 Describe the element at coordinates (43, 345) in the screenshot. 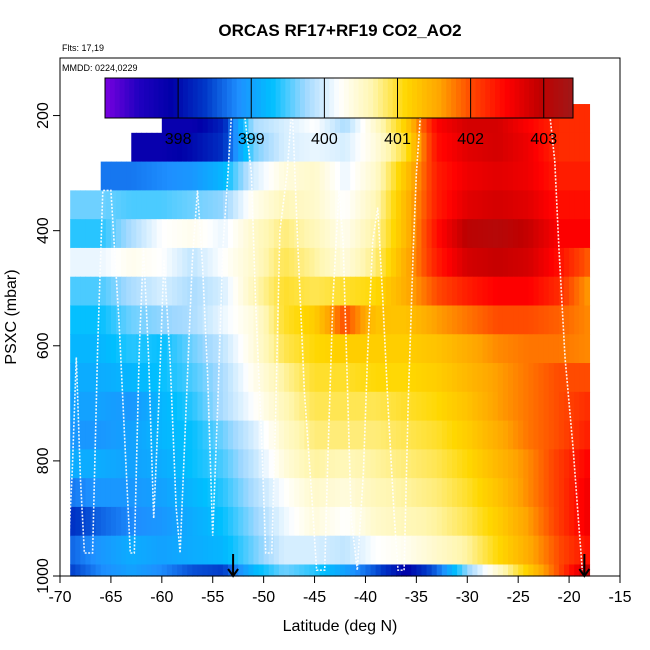

I see `y-tick-label: 600` at that location.